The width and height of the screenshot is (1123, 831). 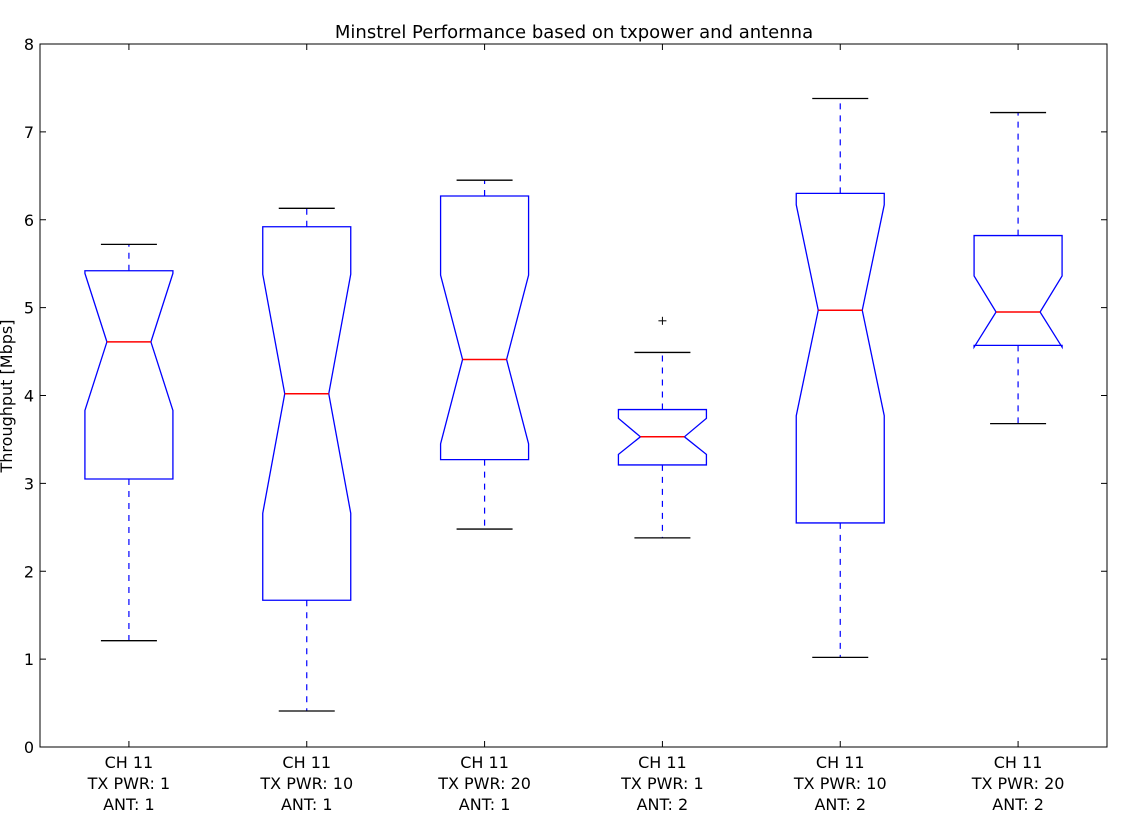 What do you see at coordinates (29, 44) in the screenshot?
I see `y-tick-label: 8` at bounding box center [29, 44].